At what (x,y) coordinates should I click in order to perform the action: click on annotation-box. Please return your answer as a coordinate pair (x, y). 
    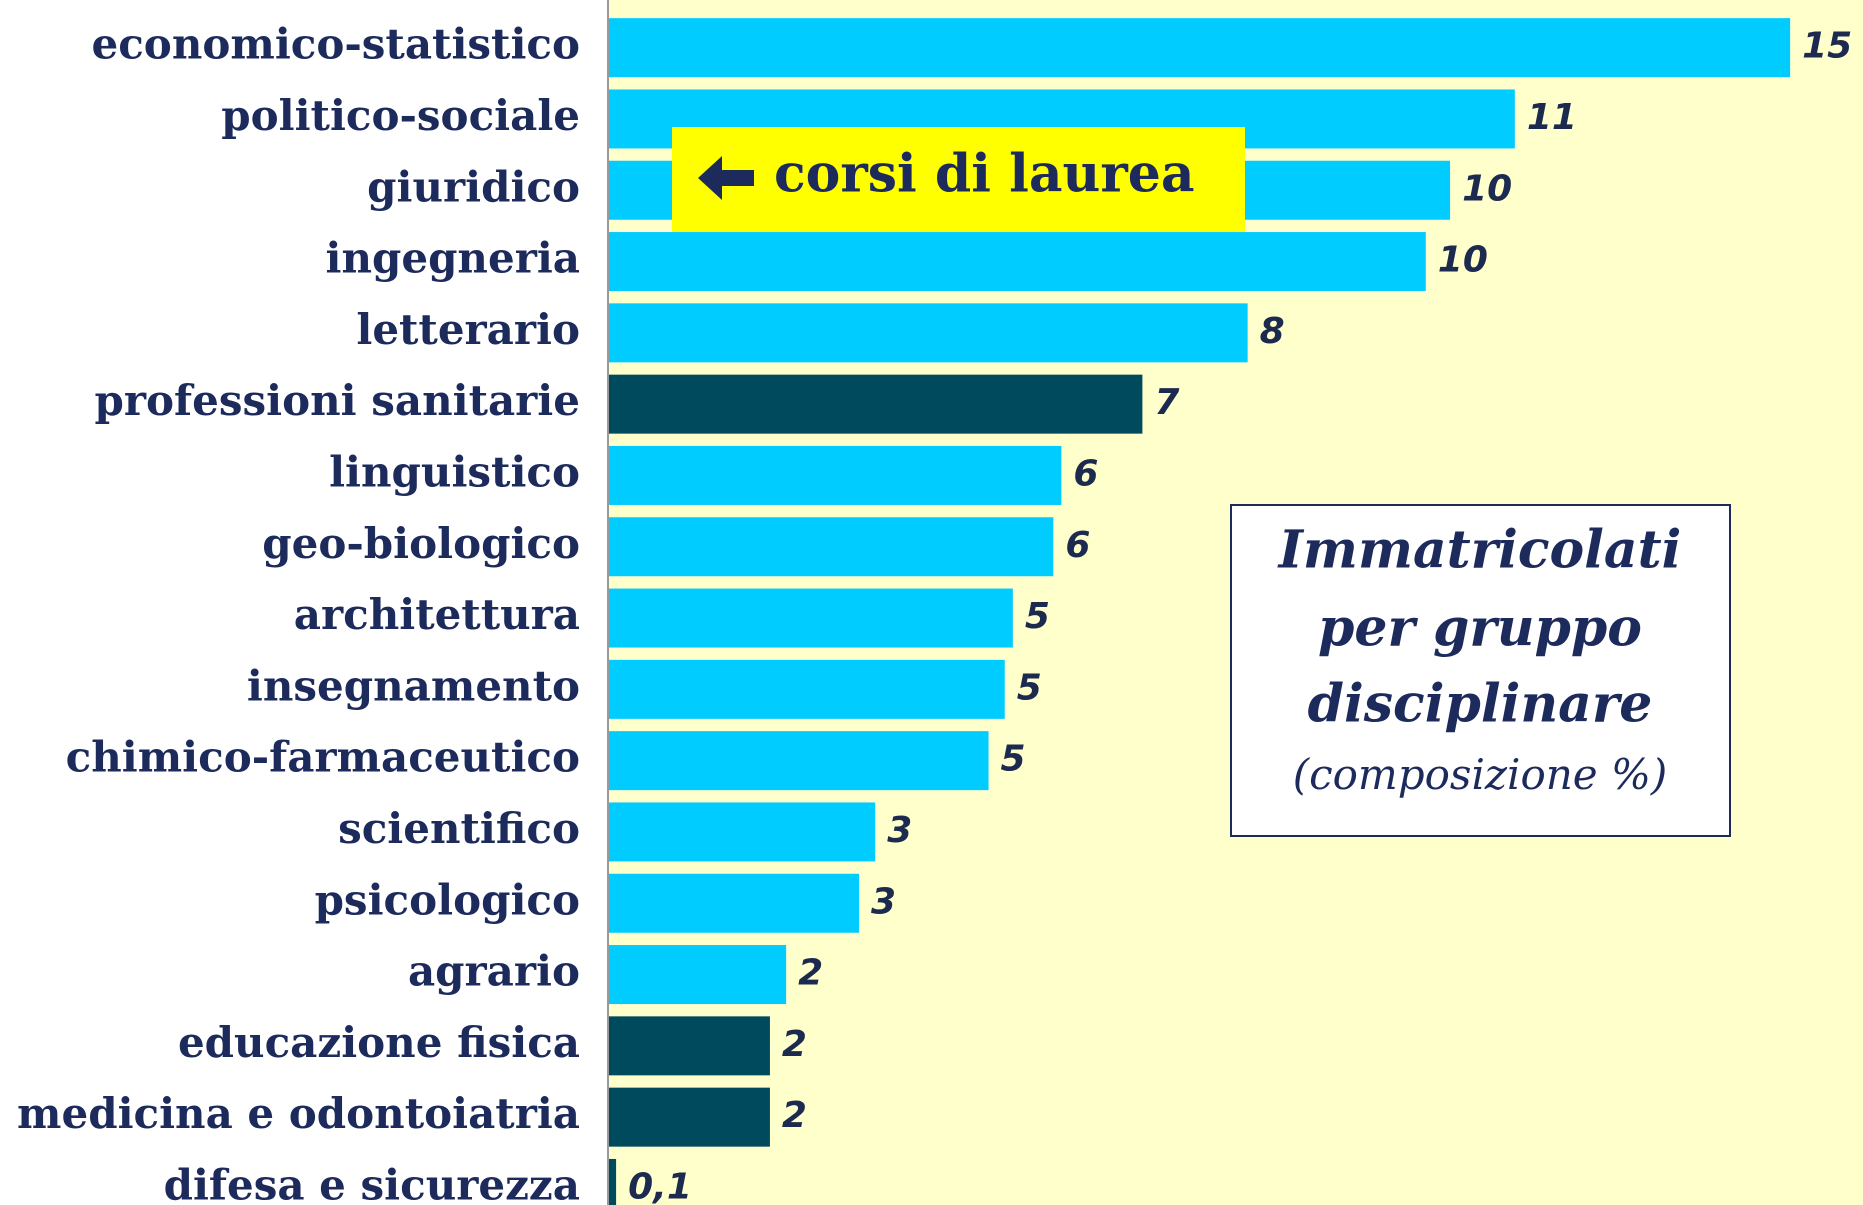
    Looking at the image, I should click on (958, 179).